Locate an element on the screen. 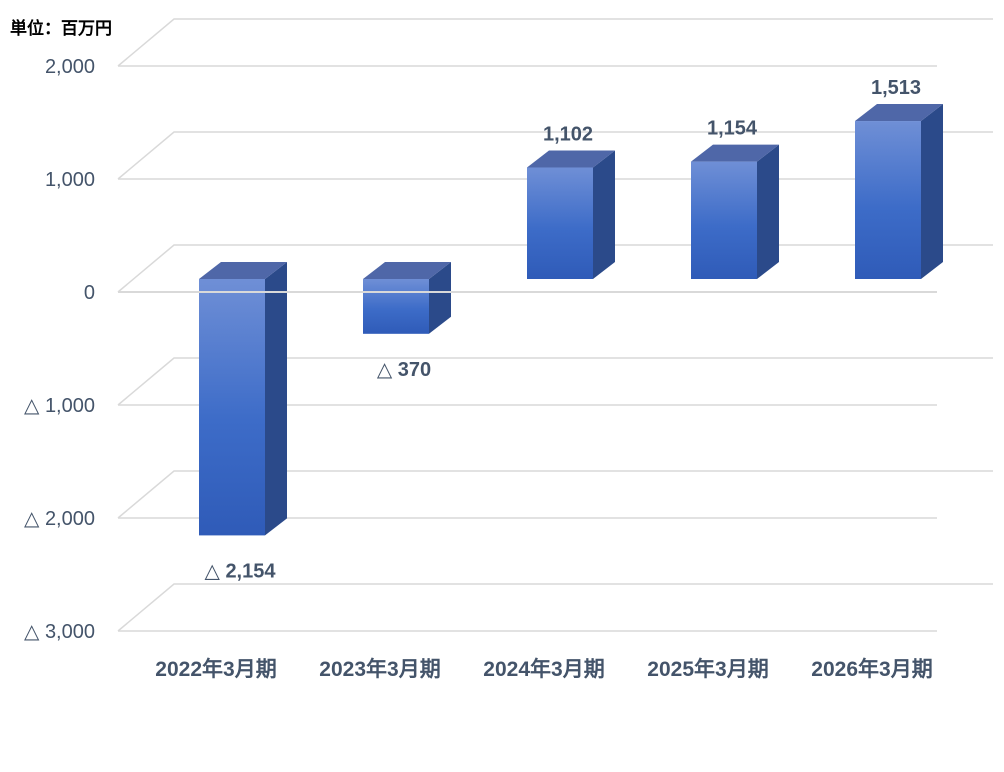 The image size is (1004, 772). y-tick-label: 2,000 is located at coordinates (70, 67).